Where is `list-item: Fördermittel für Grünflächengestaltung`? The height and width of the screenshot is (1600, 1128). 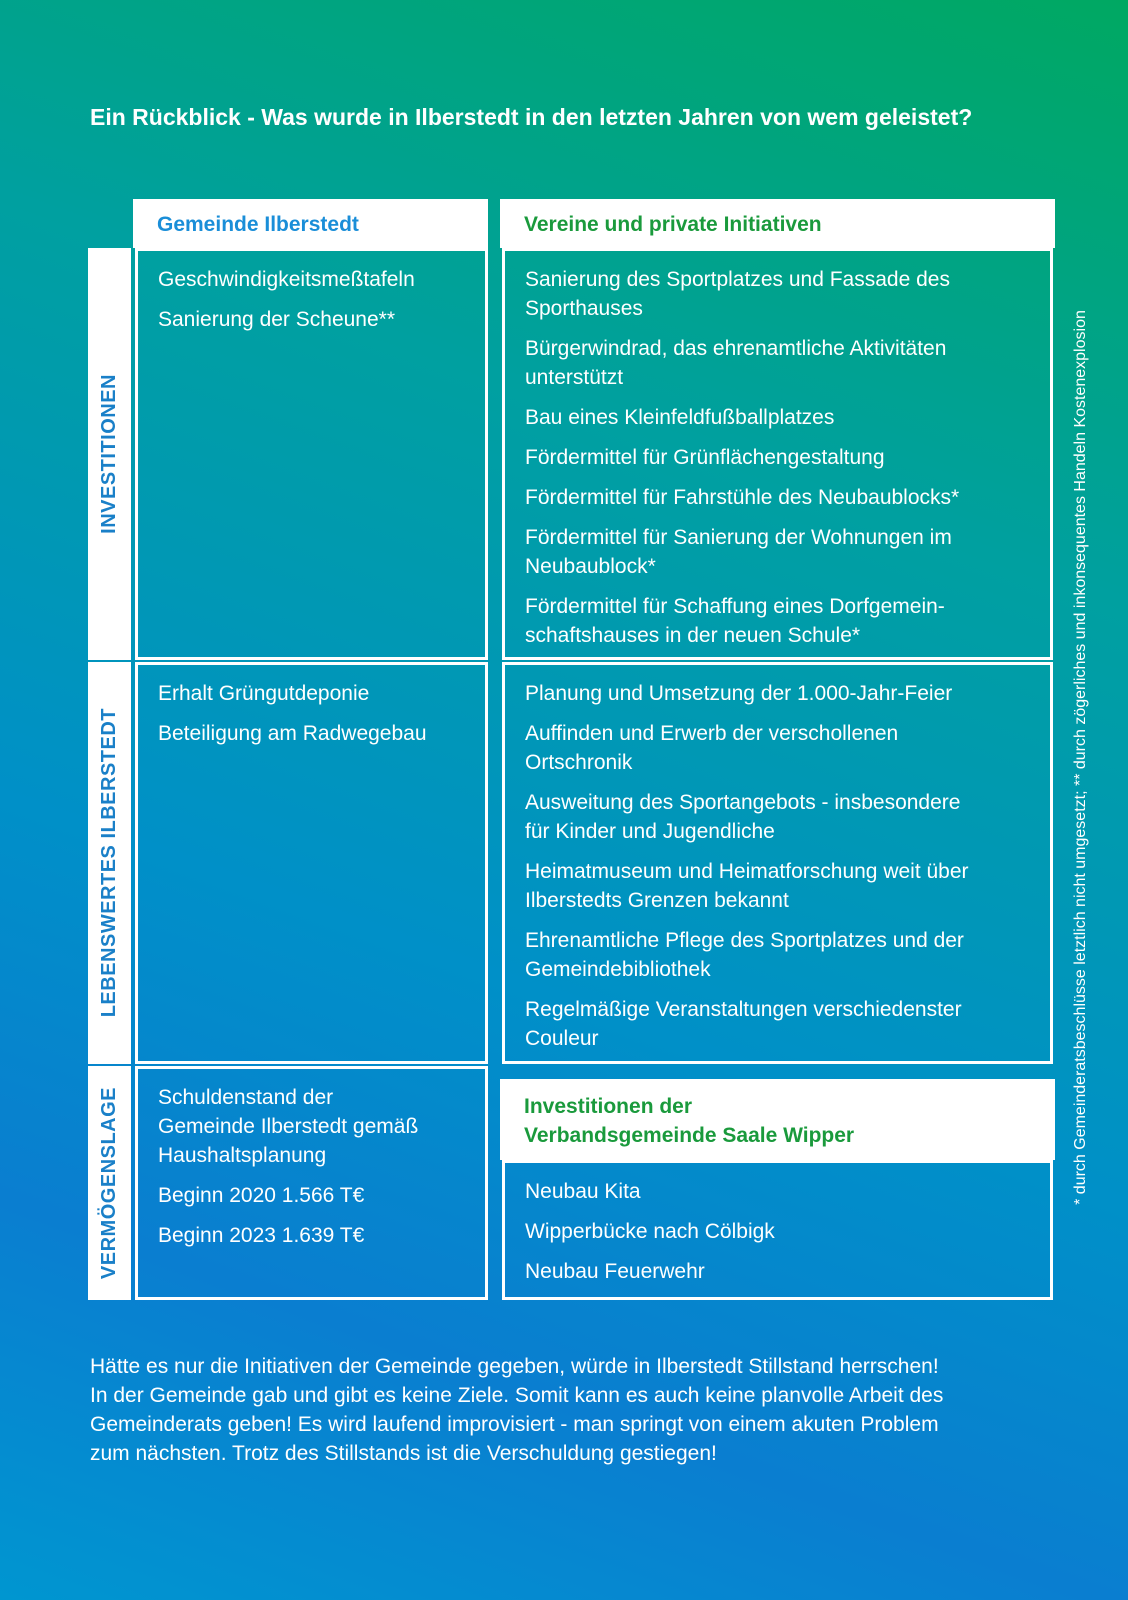
list-item: Fördermittel für Grünflächengestaltung is located at coordinates (705, 457).